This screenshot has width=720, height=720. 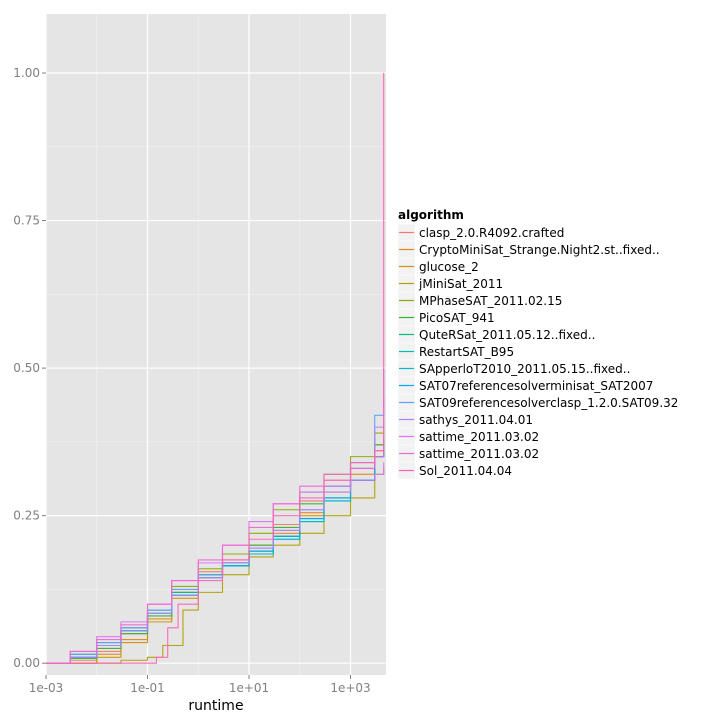 What do you see at coordinates (548, 403) in the screenshot?
I see `legend-label: SAT09referencesolverclasp_1.2.0.SAT09.32` at bounding box center [548, 403].